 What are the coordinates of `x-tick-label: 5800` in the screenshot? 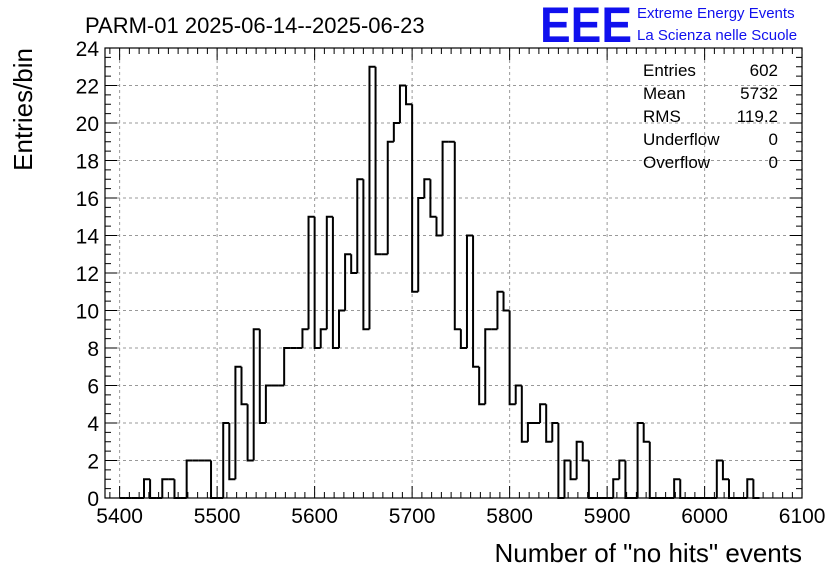 It's located at (509, 516).